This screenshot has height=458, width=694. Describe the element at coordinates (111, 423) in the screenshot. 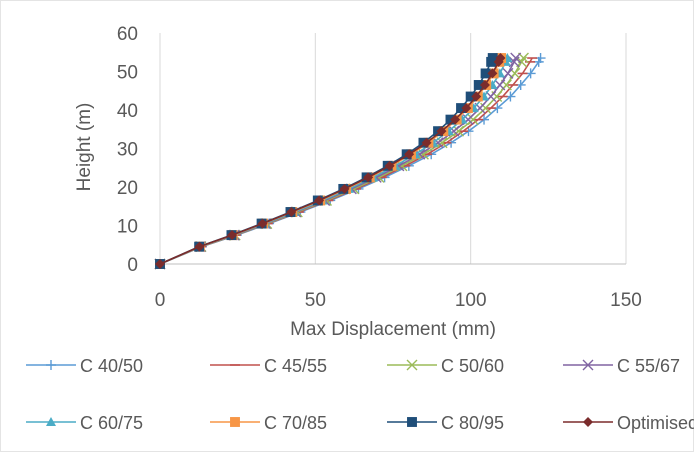

I see `legend-label: C 60/75` at that location.